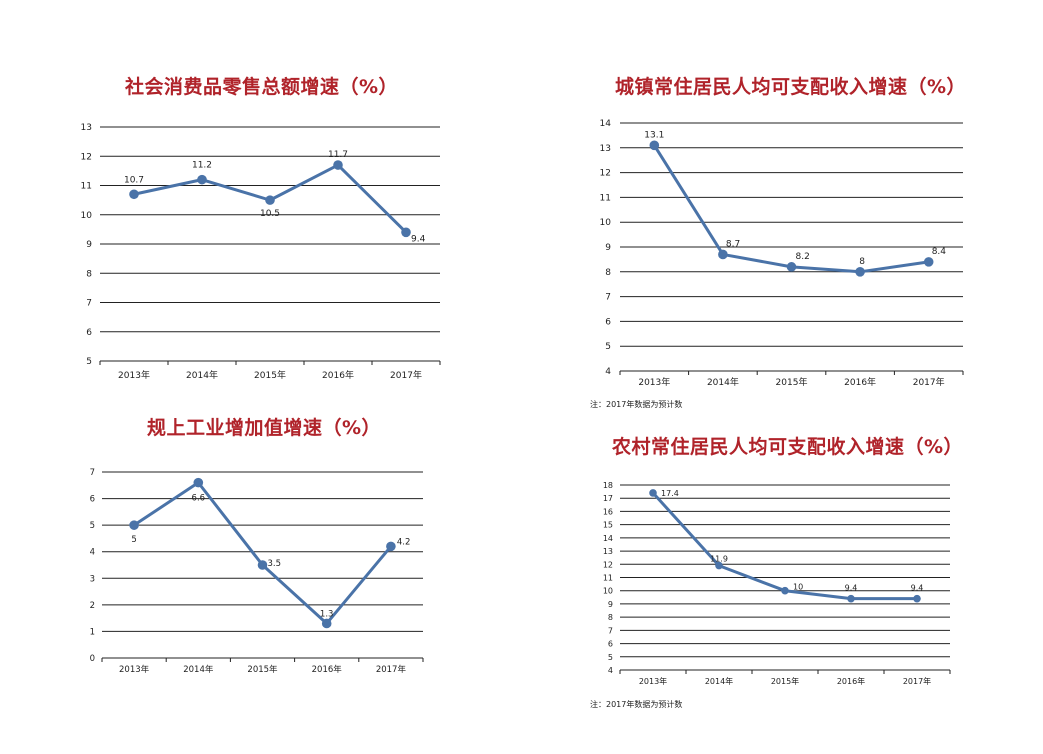 Image resolution: width=1043 pixels, height=754 pixels. I want to click on data-label: 11.7, so click(338, 155).